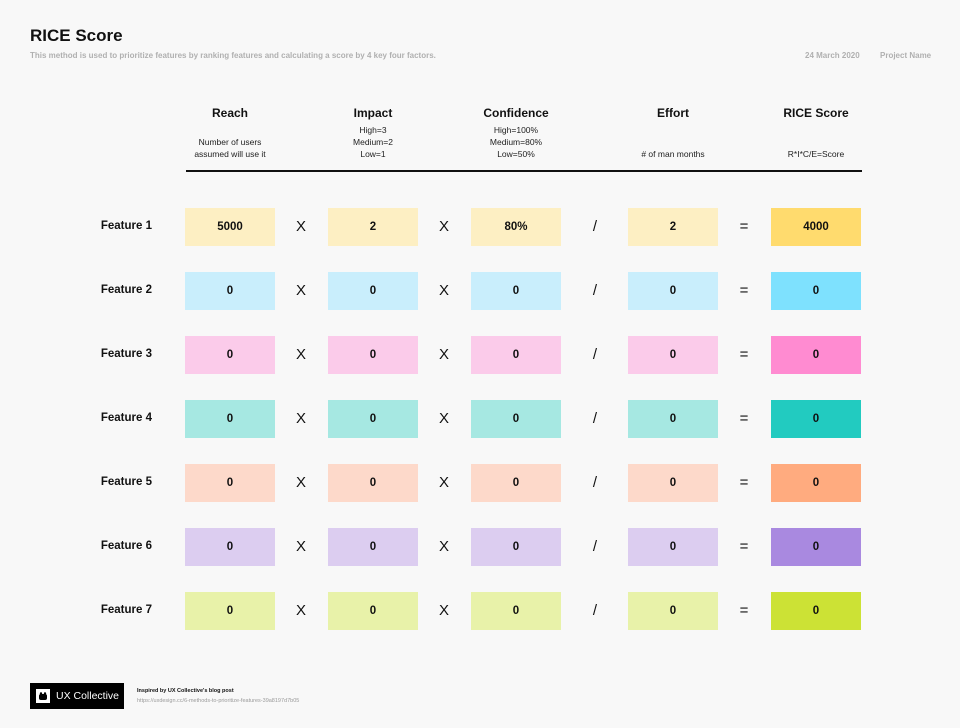 The image size is (960, 728). Describe the element at coordinates (673, 154) in the screenshot. I see `column-desc-effort: # of man months` at that location.